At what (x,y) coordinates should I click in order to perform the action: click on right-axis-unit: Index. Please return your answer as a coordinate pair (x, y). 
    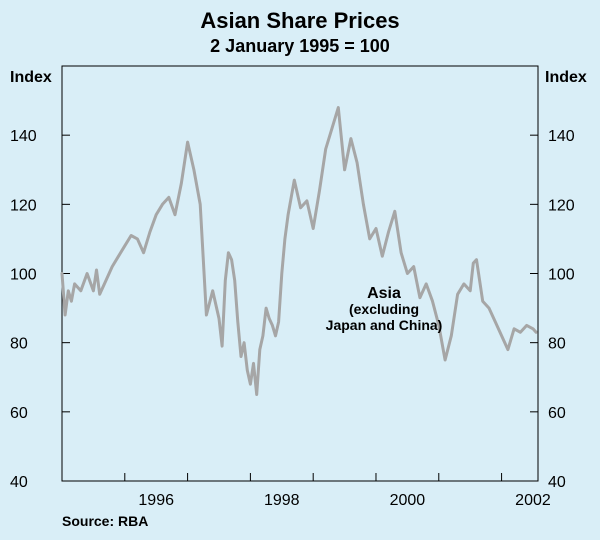
    Looking at the image, I should click on (566, 77).